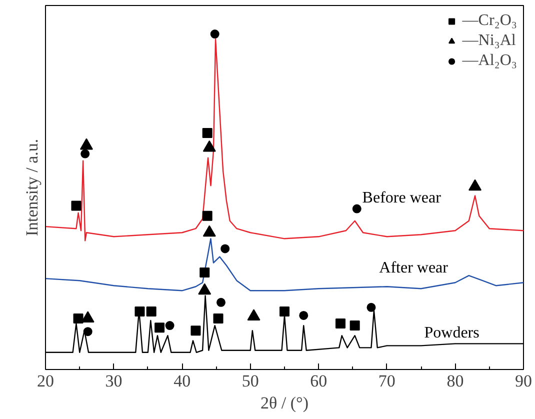  What do you see at coordinates (489, 41) in the screenshot?
I see `legend-label: —Ni₃Al` at bounding box center [489, 41].